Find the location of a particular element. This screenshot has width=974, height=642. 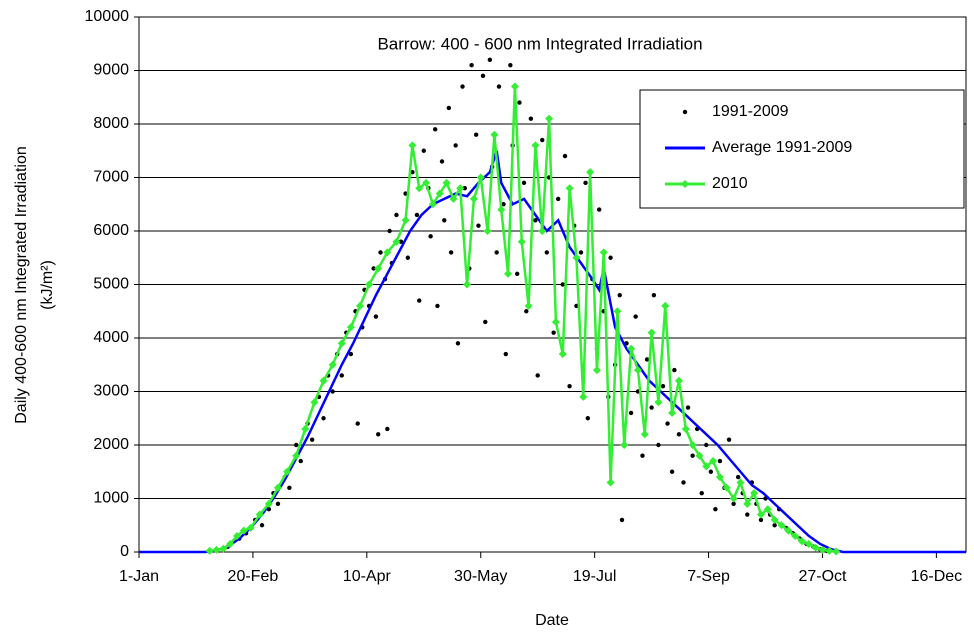

y-tick-label: 1000 is located at coordinates (111, 498).